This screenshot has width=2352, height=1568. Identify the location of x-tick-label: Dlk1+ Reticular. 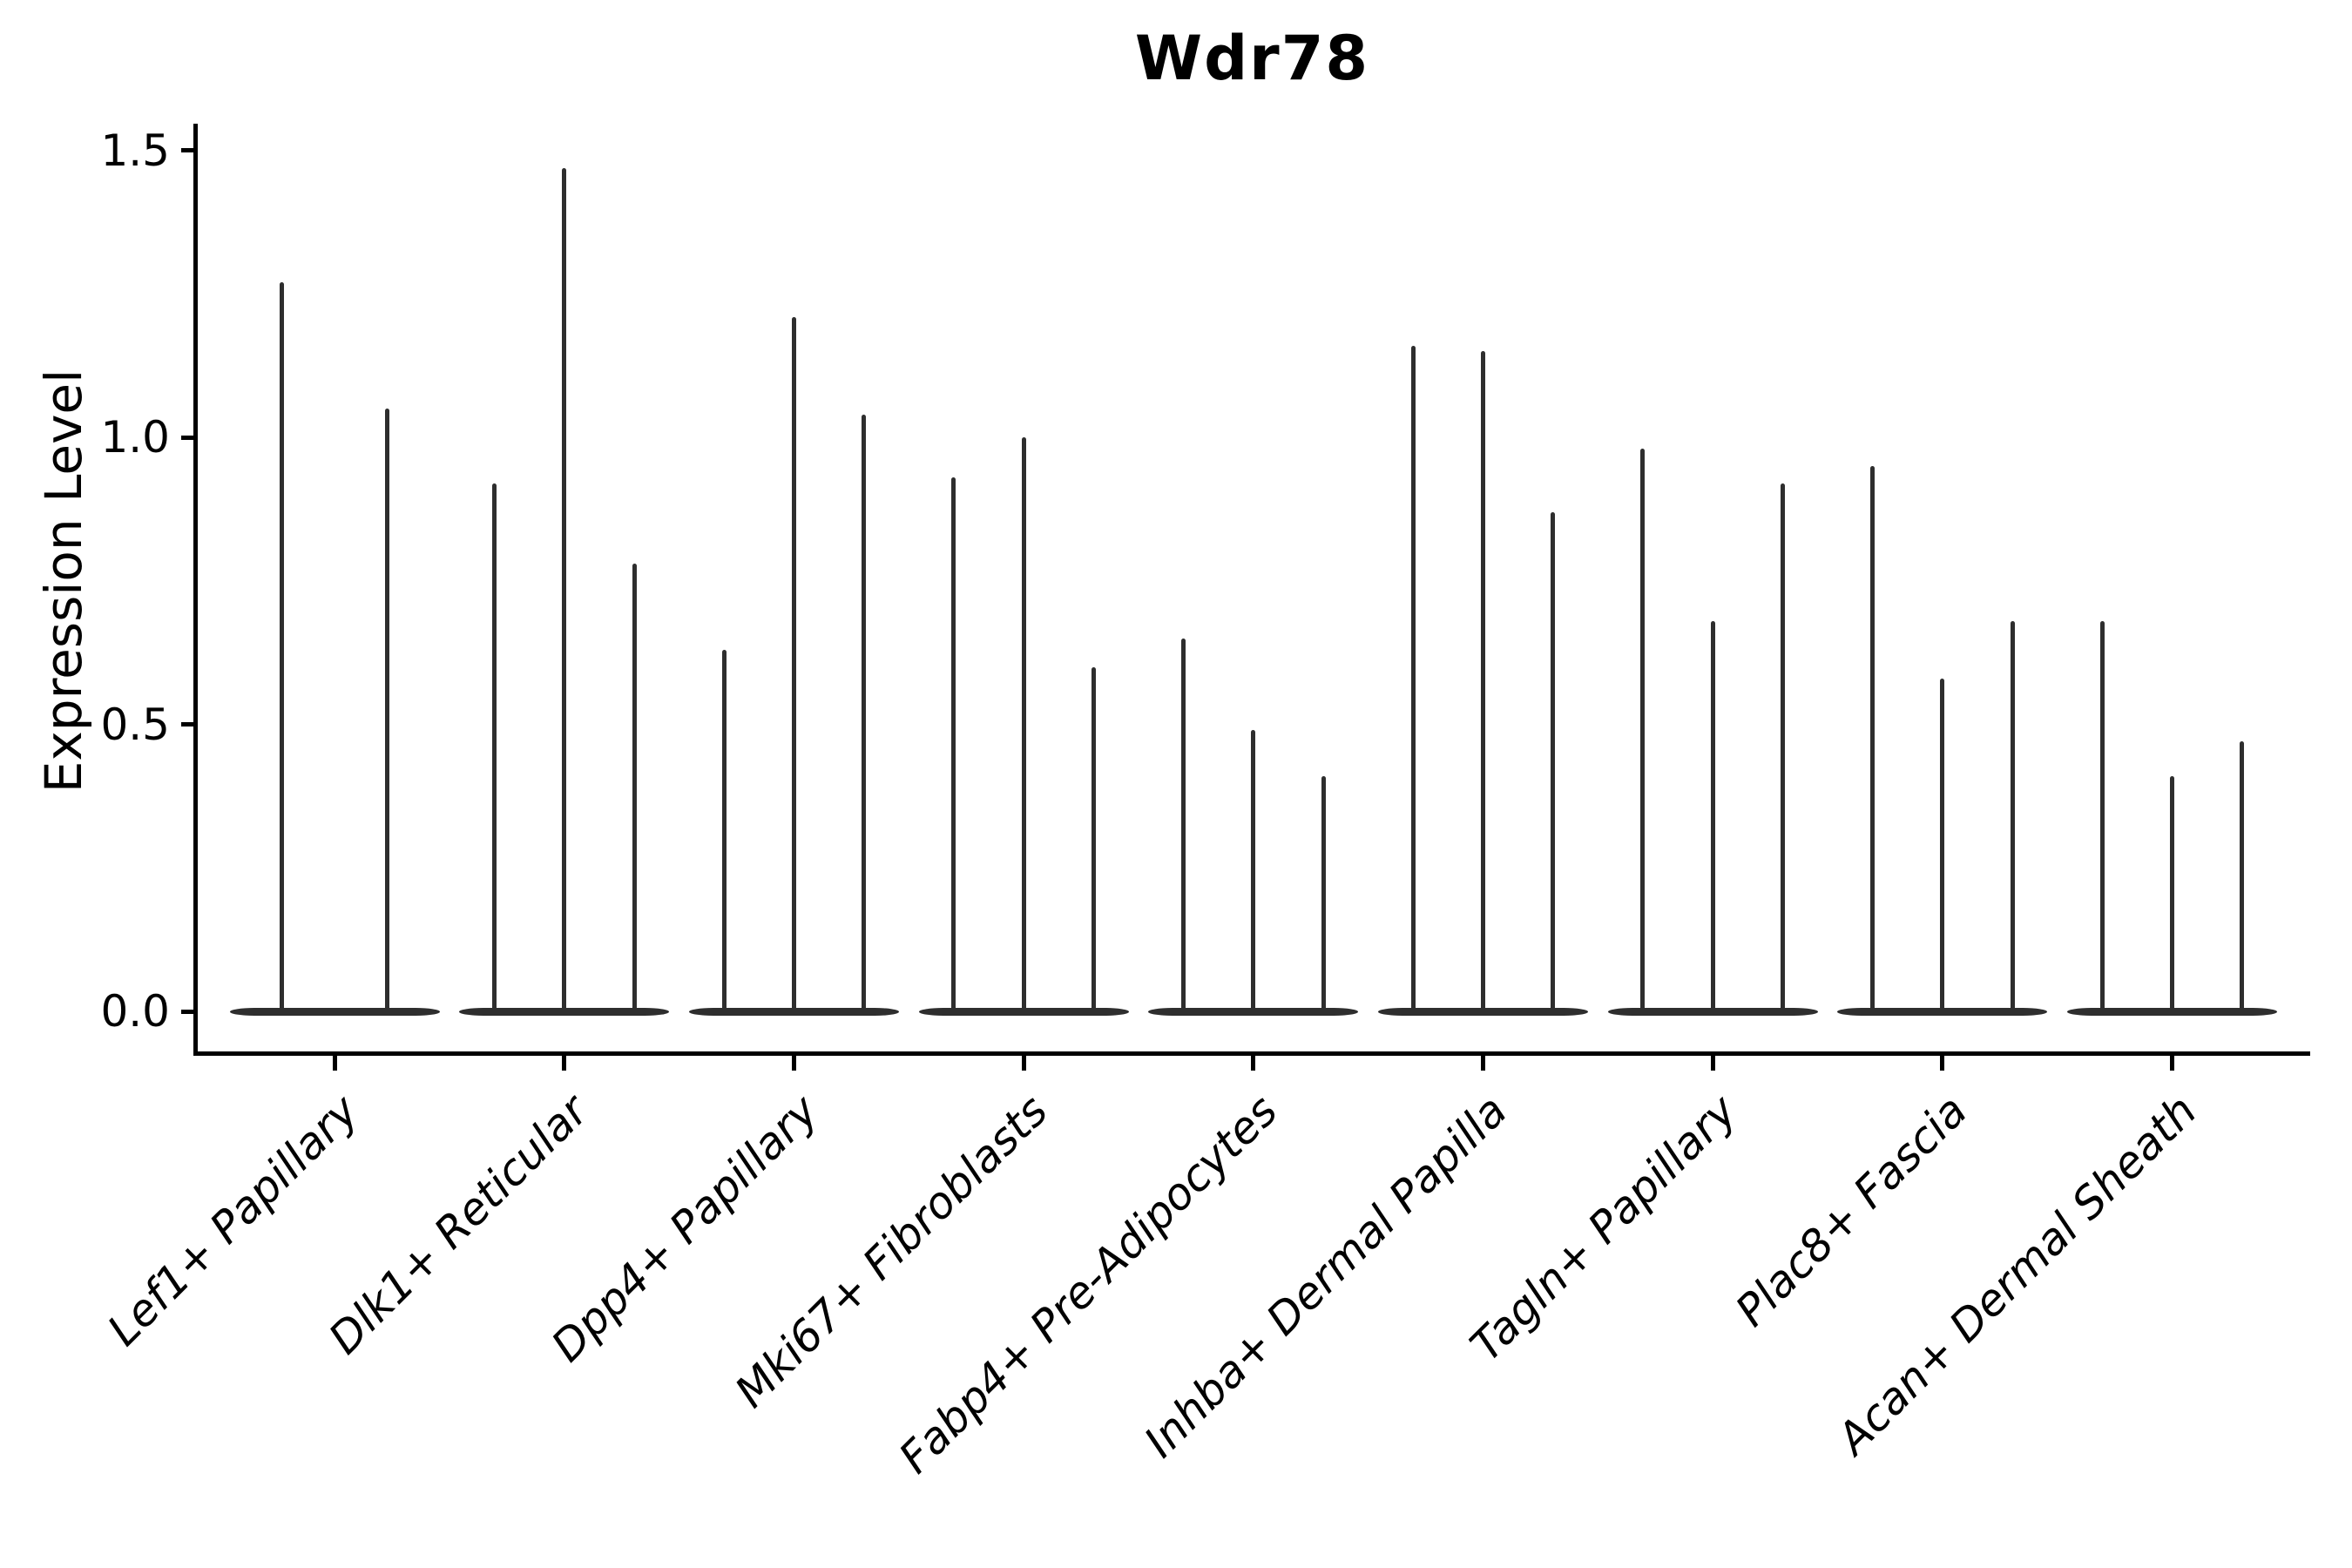
(459, 1224).